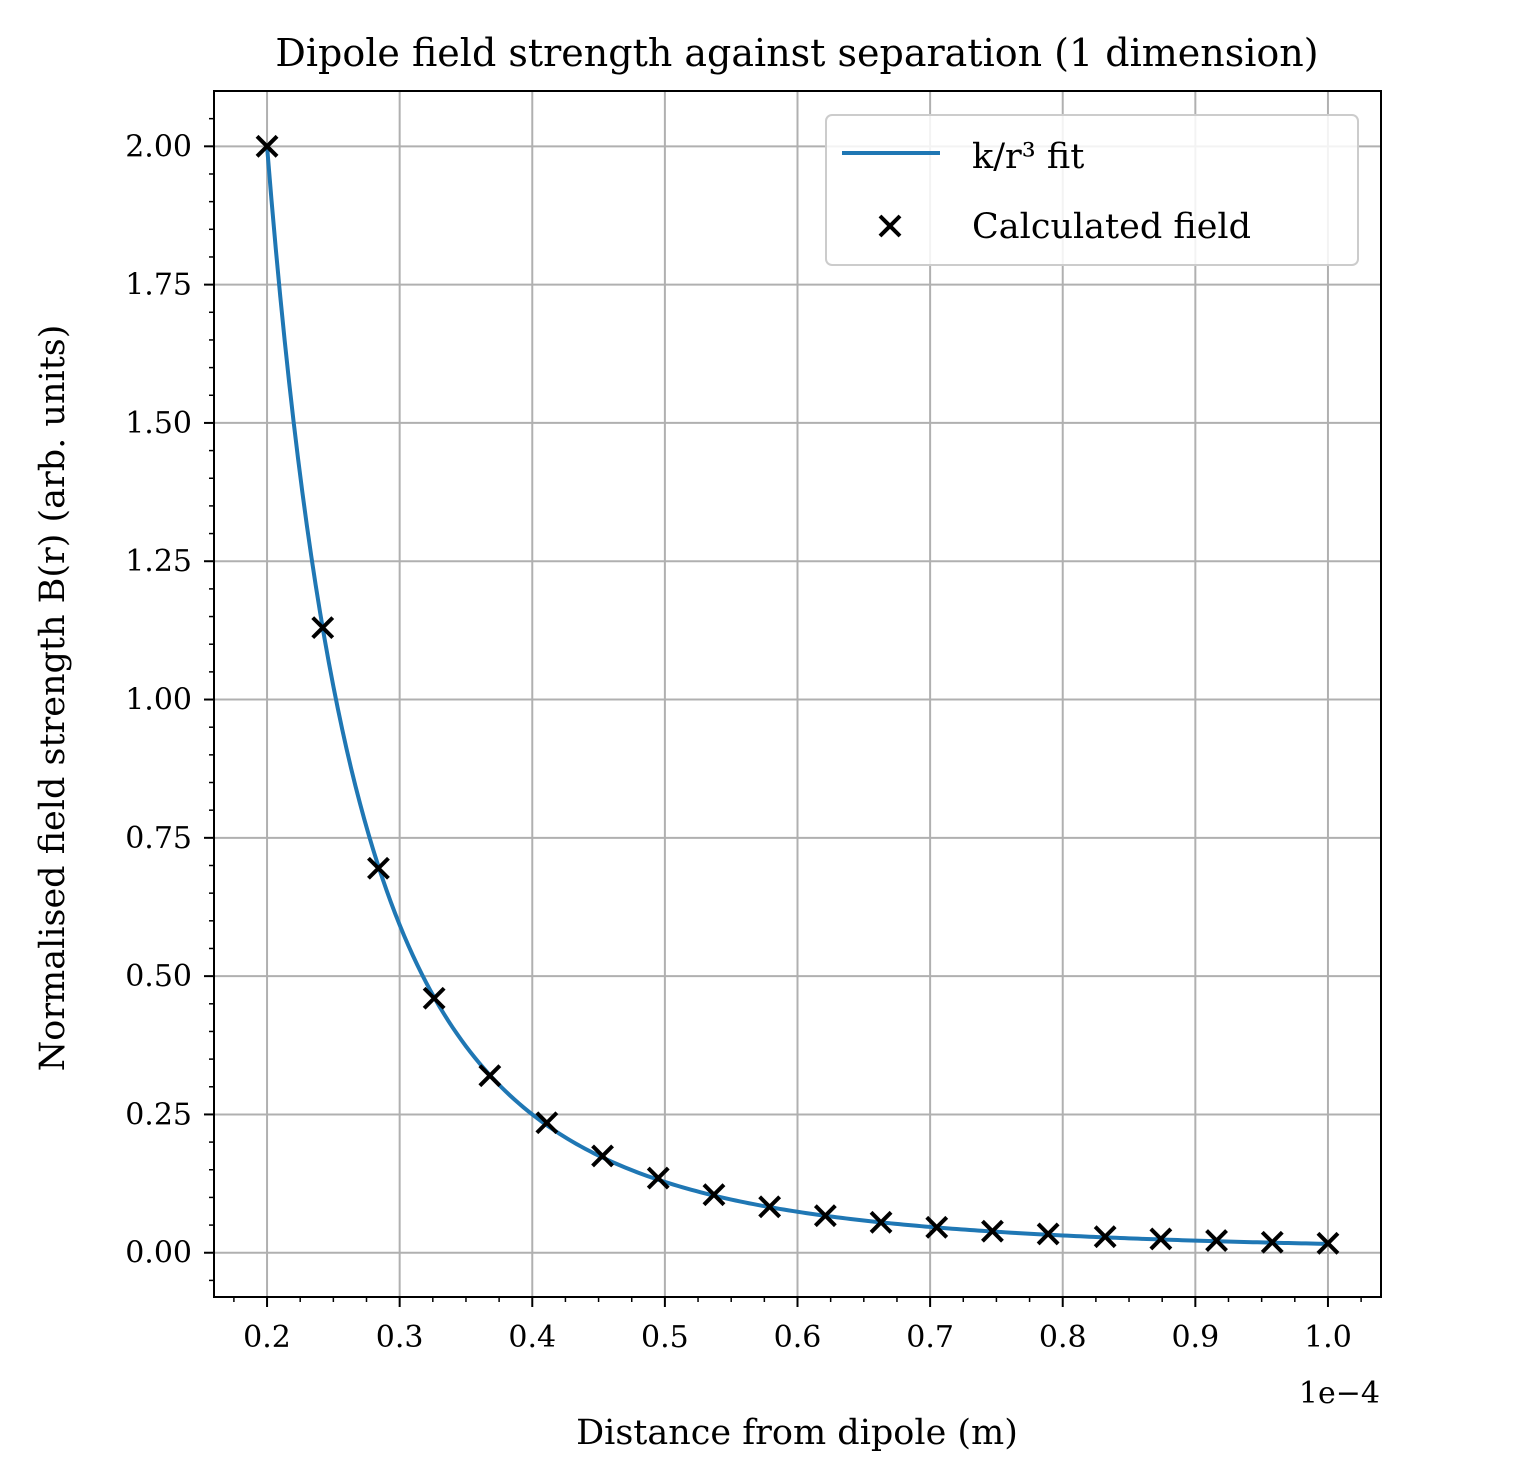  I want to click on y-tick-labels: 0.00 0.25 0.50 0.75 1.00 1.25 1.50 1.75 2.00, so click(158, 699).